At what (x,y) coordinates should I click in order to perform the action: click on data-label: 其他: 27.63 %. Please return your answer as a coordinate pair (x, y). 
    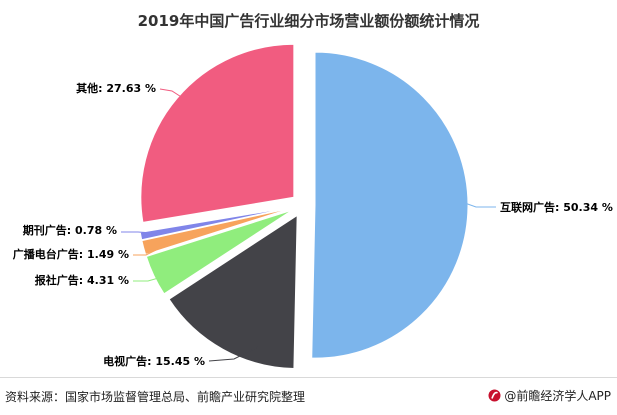
    Looking at the image, I should click on (116, 88).